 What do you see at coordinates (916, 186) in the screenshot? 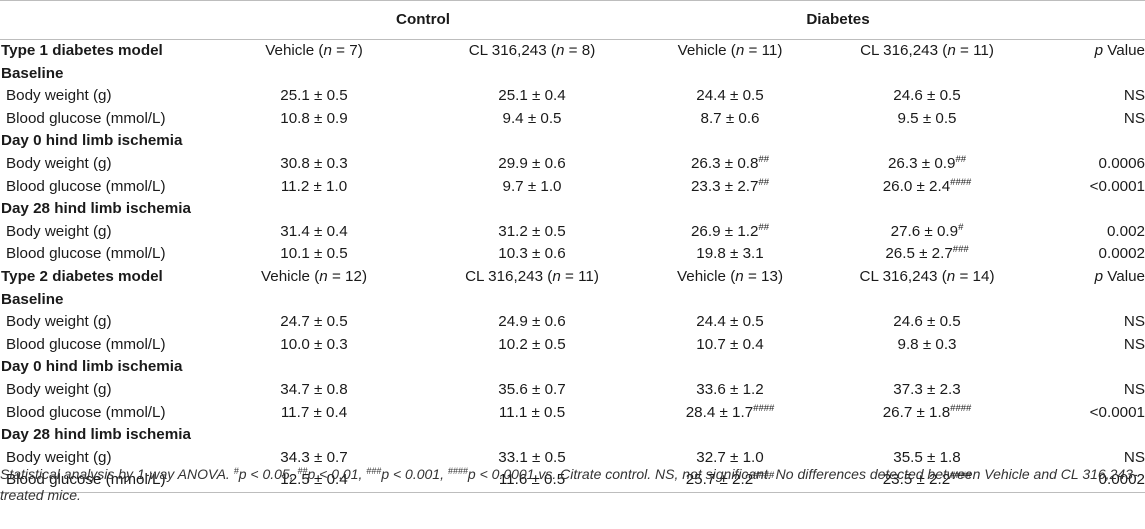
I see `mean-sem-value: 26.0 ± 2.4` at bounding box center [916, 186].